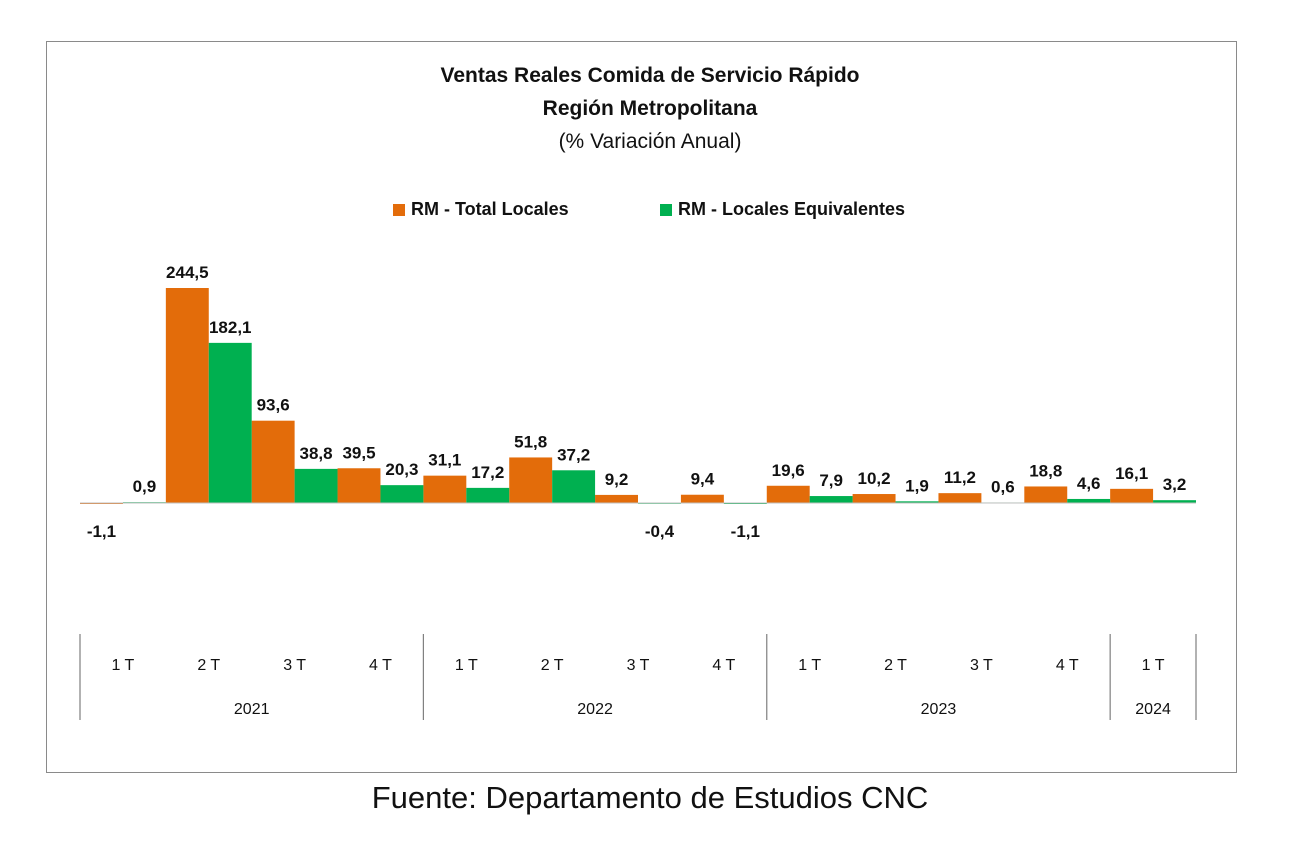 The image size is (1300, 850). What do you see at coordinates (490, 209) in the screenshot?
I see `legend-label: RM - Total Locales` at bounding box center [490, 209].